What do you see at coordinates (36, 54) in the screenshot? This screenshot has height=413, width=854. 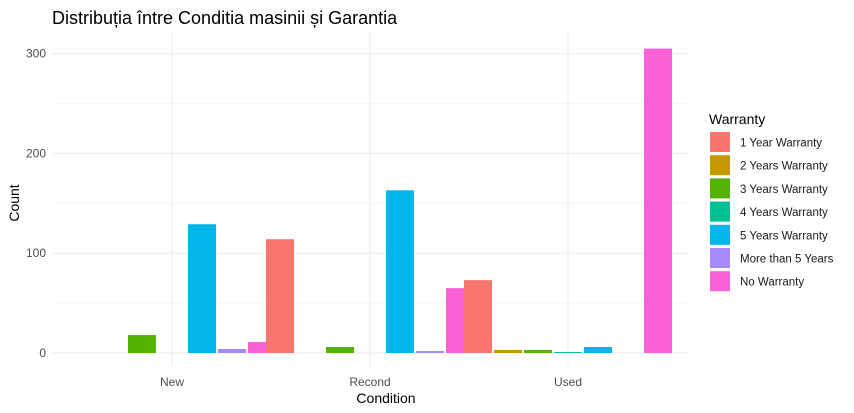 I see `y-tick-label: 300` at bounding box center [36, 54].